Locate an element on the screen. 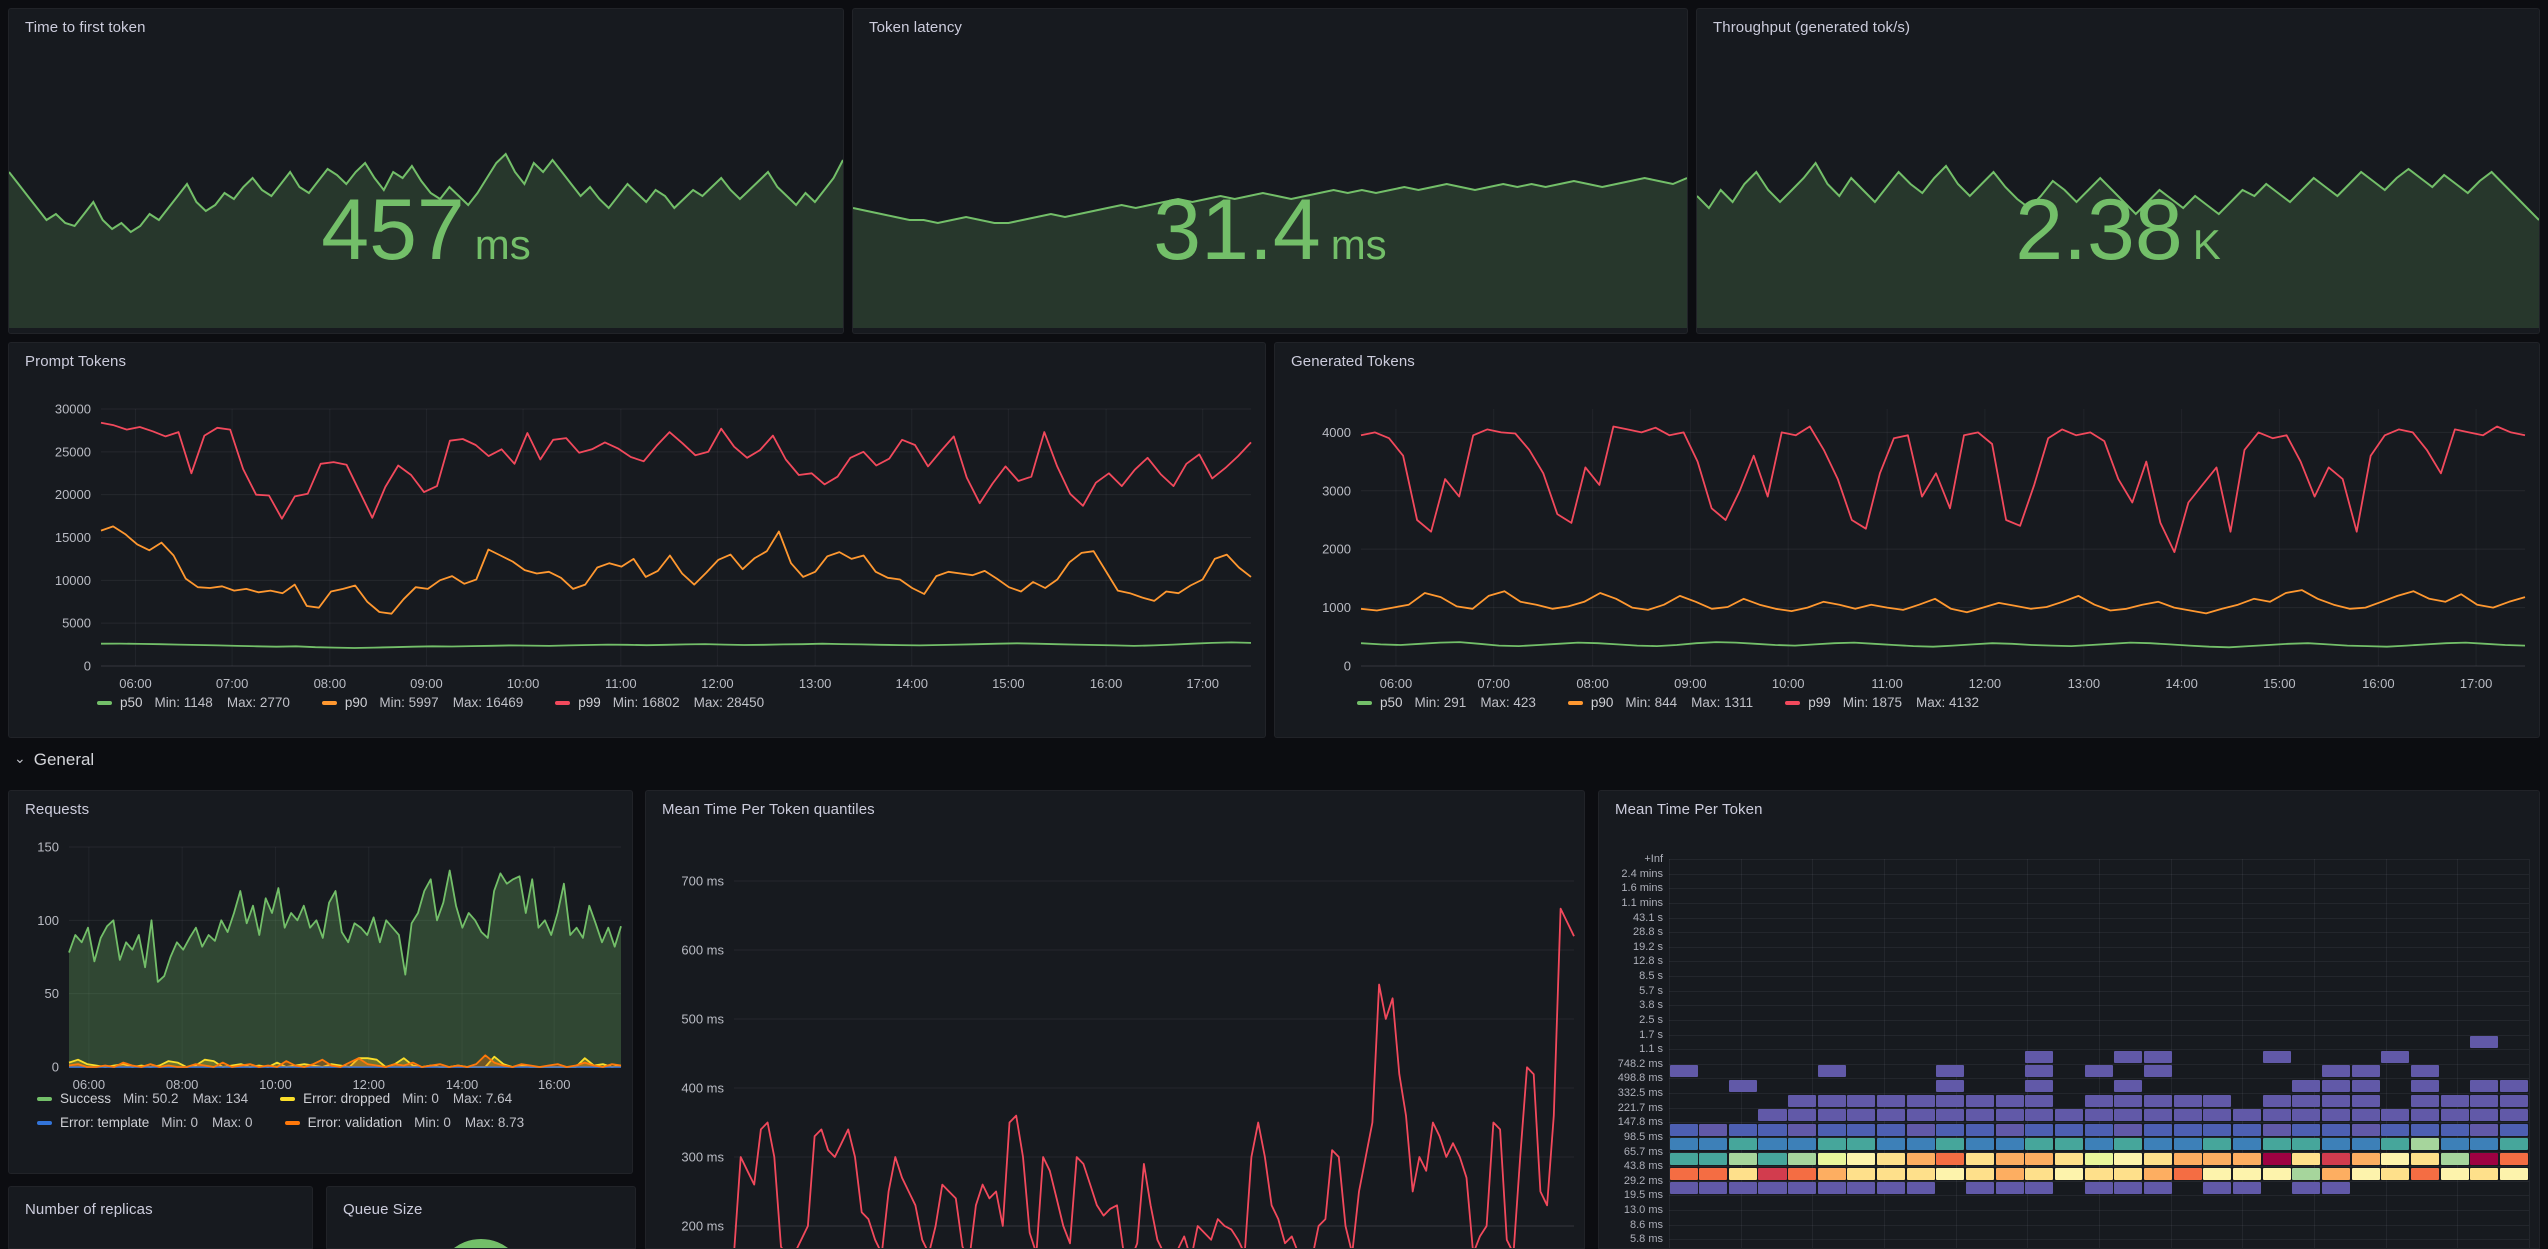 This screenshot has width=2548, height=1249. panel-title: Queue Size is located at coordinates (383, 1209).